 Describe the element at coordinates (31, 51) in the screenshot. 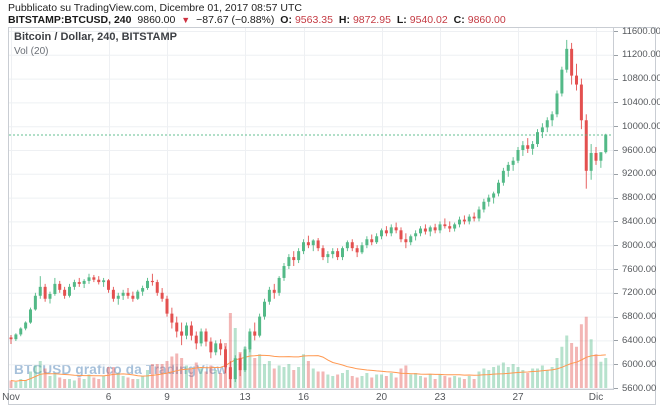

I see `volume-legend: Vol (20)` at that location.